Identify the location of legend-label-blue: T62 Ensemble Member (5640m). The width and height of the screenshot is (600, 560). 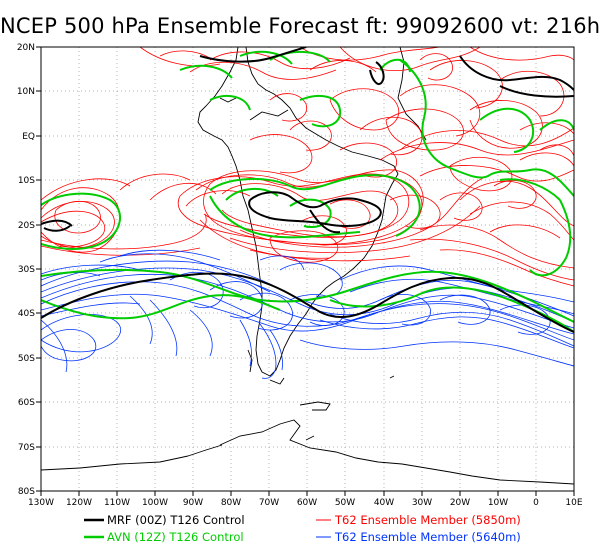
(427, 537).